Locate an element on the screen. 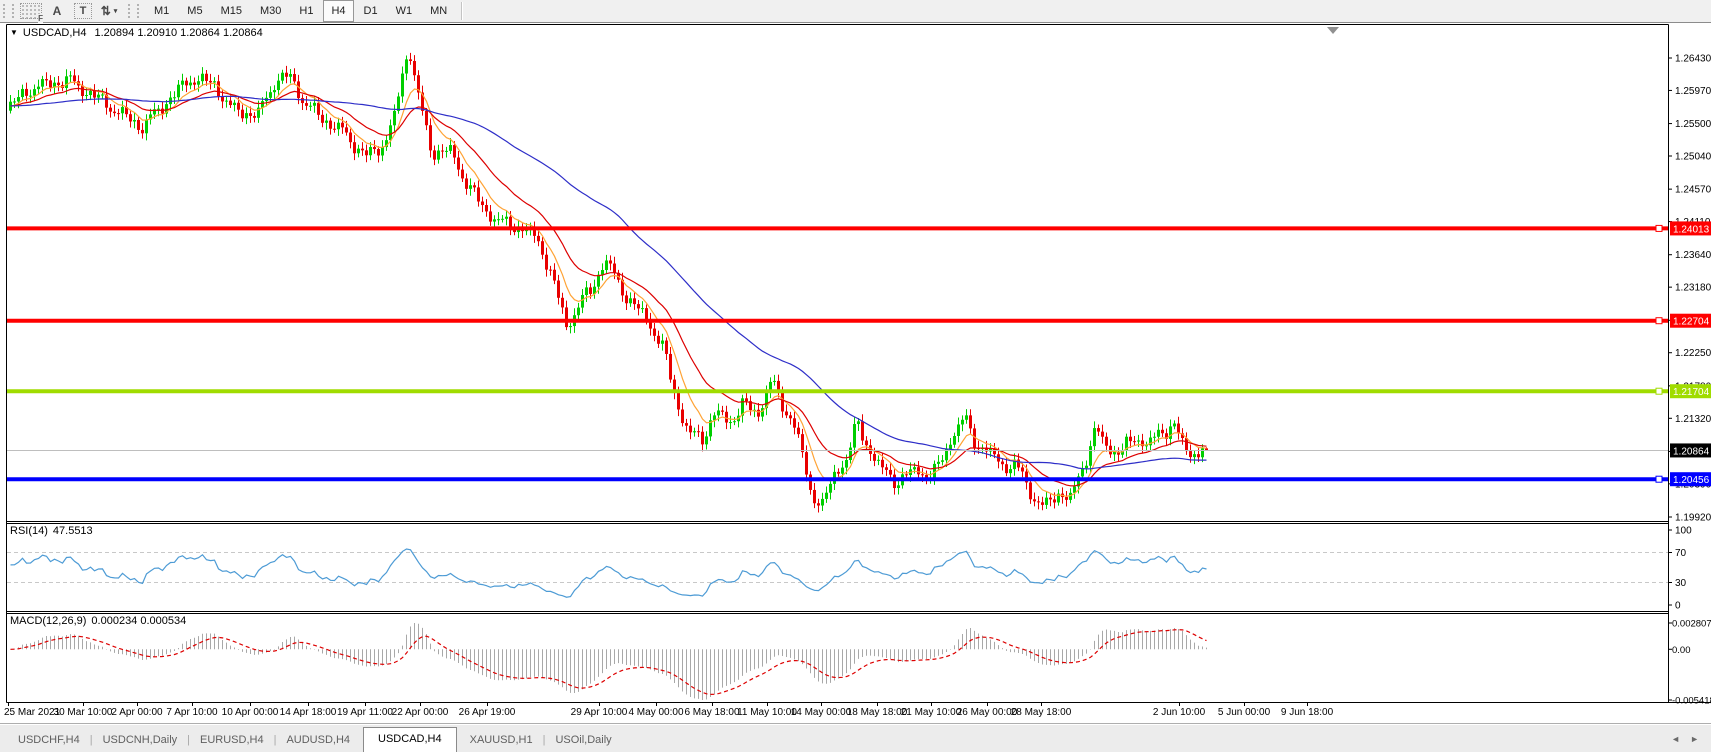 Image resolution: width=1711 pixels, height=752 pixels. macd-tick-label: -0.005418 is located at coordinates (1691, 701).